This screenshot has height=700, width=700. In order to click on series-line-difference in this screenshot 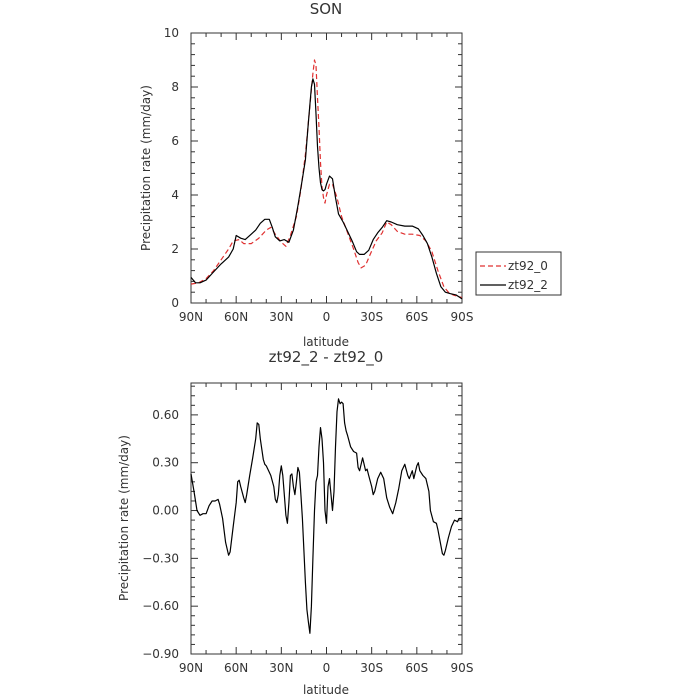, I will do `click(326, 516)`.